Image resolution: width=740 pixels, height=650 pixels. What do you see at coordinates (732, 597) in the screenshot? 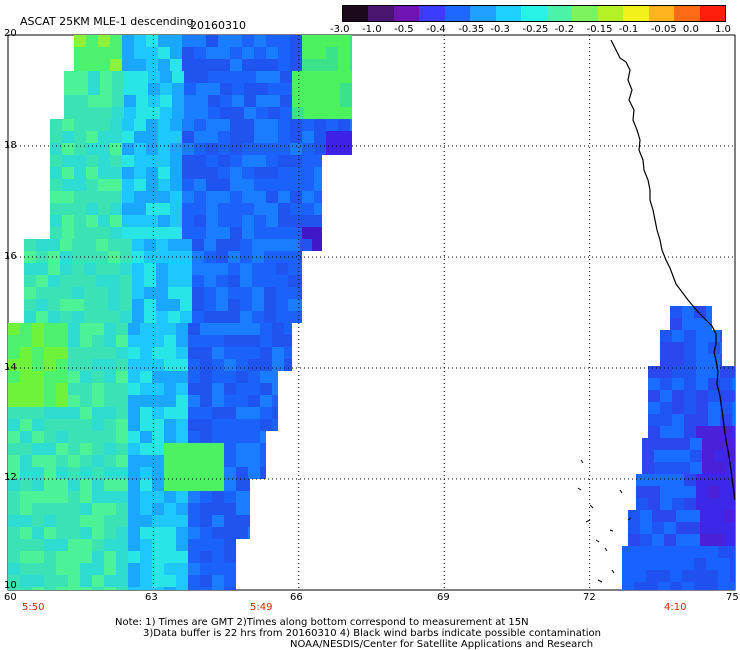
I see `lon-tick-75: 75` at bounding box center [732, 597].